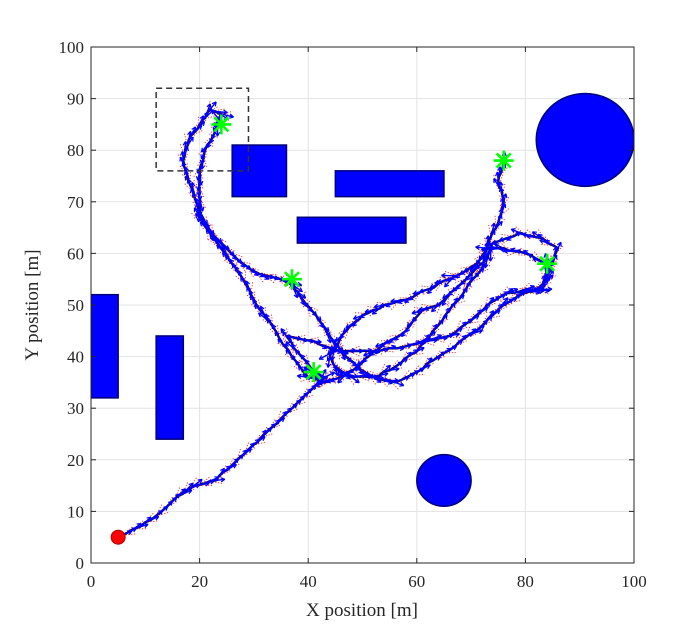 Image resolution: width=700 pixels, height=637 pixels. I want to click on y-tick-label: 20, so click(75, 460).